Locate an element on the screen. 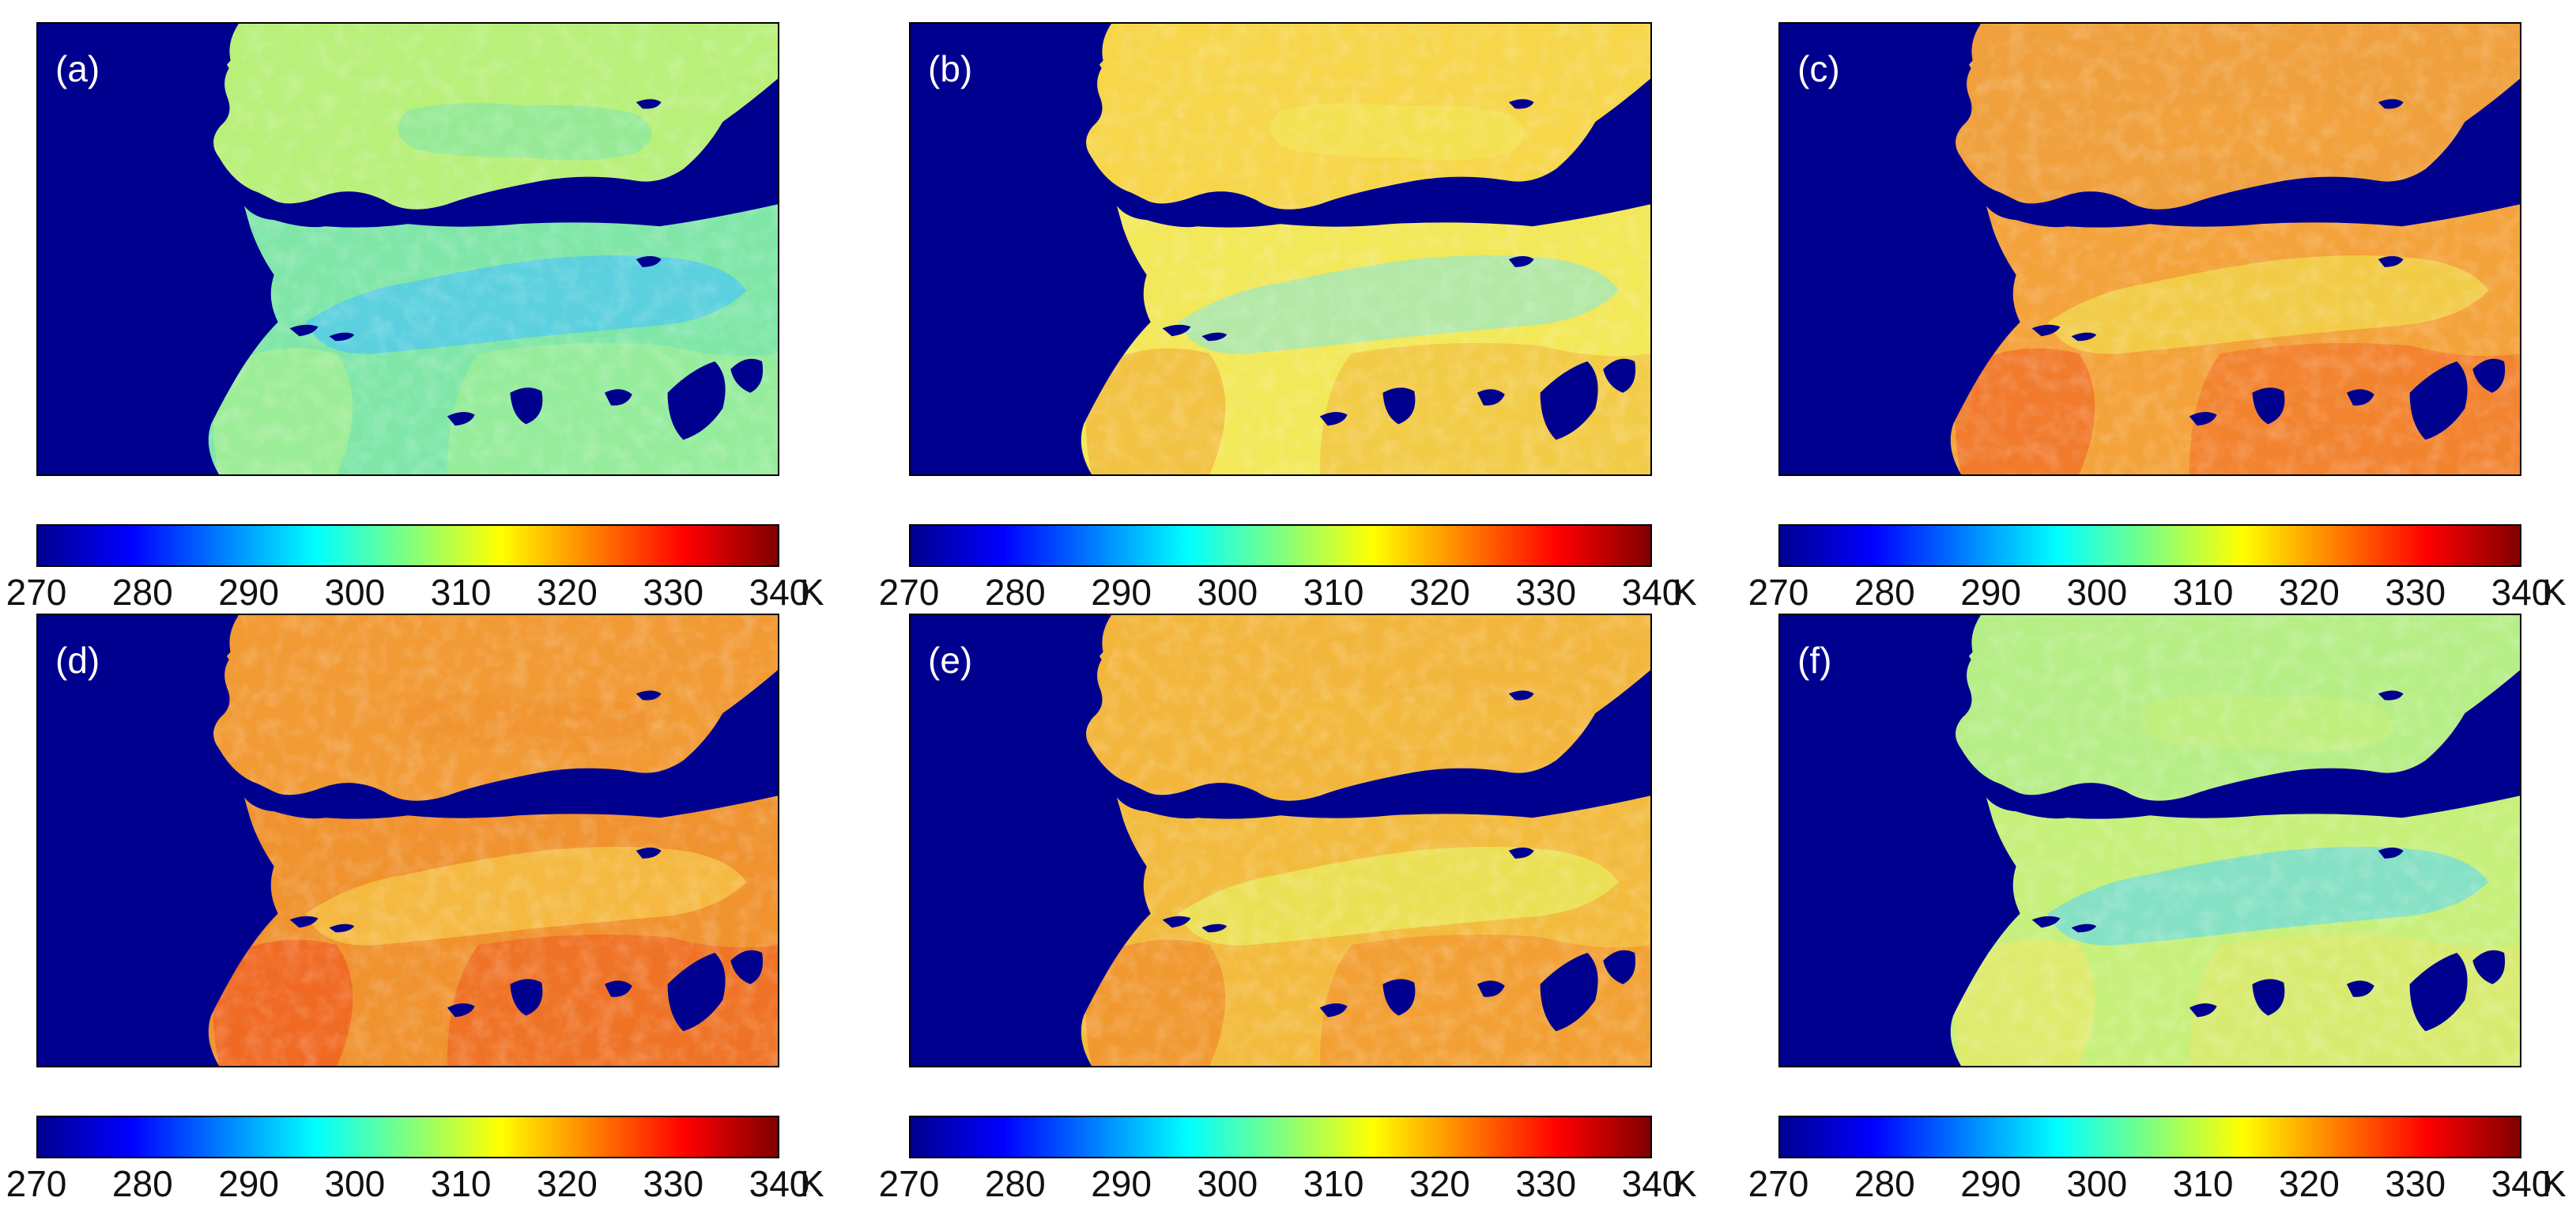  lst-map: (d) is located at coordinates (407, 840).